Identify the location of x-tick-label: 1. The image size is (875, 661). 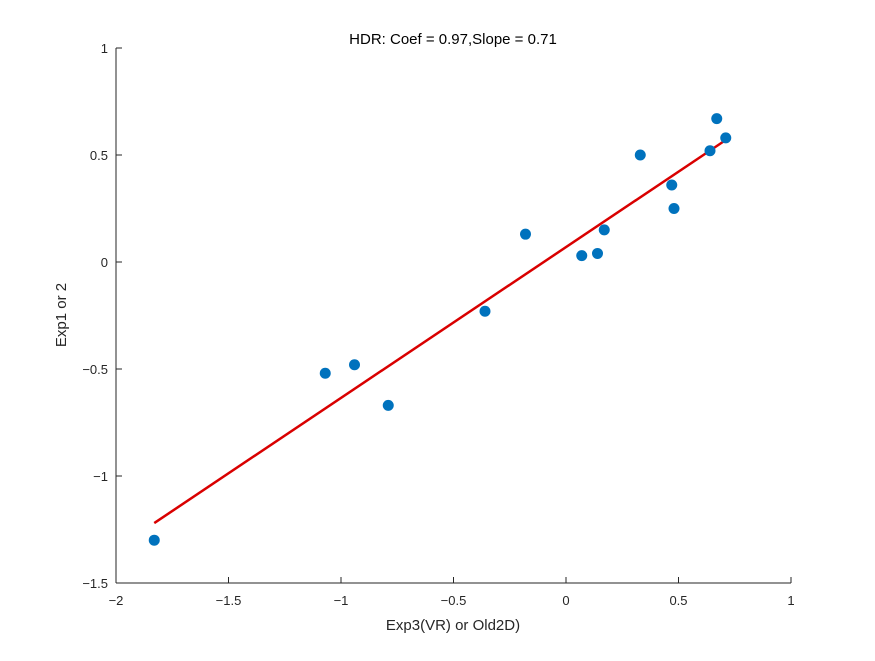
(790, 600).